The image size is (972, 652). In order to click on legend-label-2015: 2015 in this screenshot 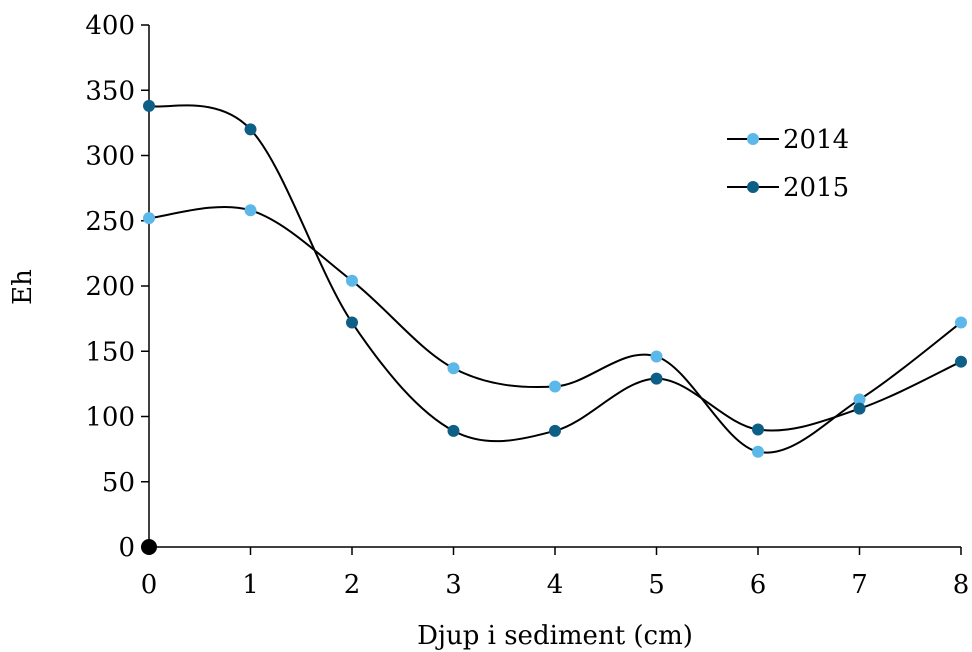, I will do `click(816, 188)`.